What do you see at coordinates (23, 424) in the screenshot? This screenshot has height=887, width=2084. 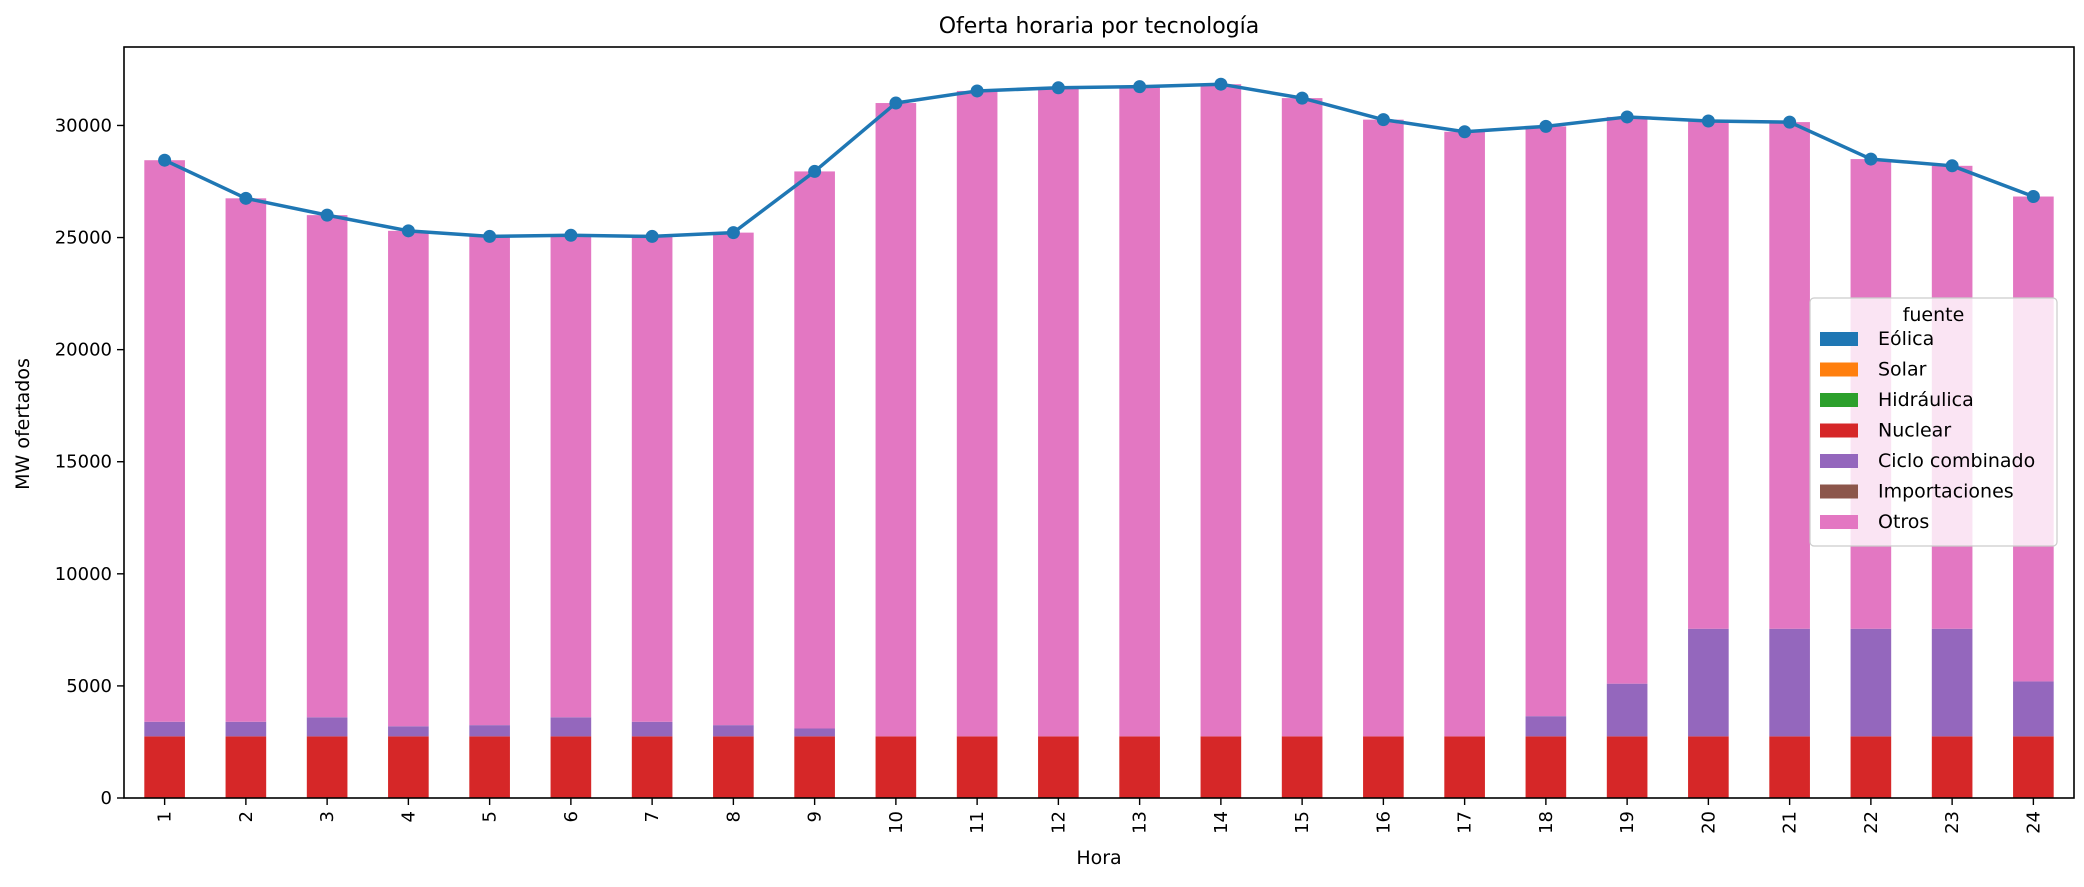 I see `y-axis-label: MW ofertados` at bounding box center [23, 424].